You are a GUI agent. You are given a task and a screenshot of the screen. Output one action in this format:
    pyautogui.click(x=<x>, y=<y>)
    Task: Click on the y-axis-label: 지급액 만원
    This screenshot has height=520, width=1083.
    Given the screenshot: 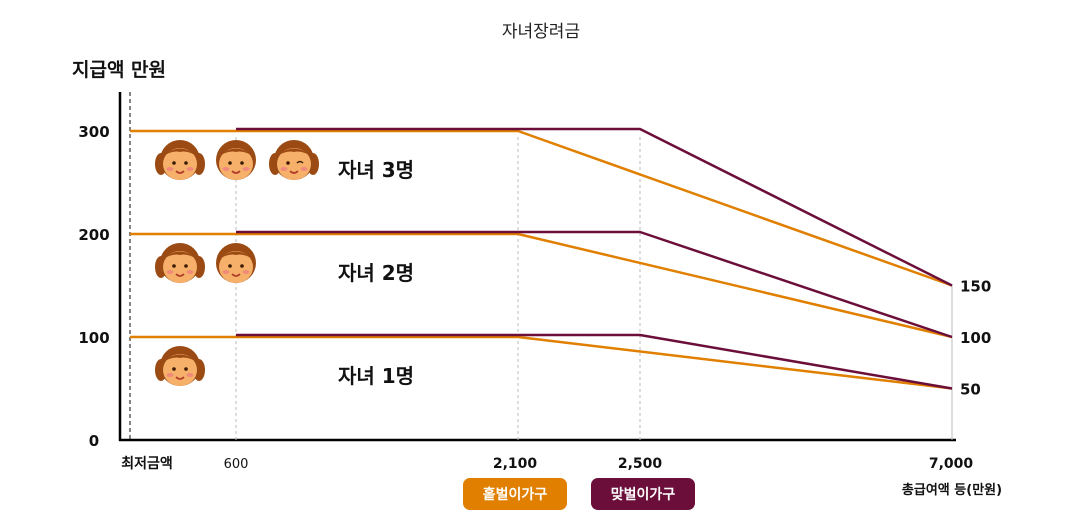 What is the action you would take?
    pyautogui.click(x=119, y=70)
    